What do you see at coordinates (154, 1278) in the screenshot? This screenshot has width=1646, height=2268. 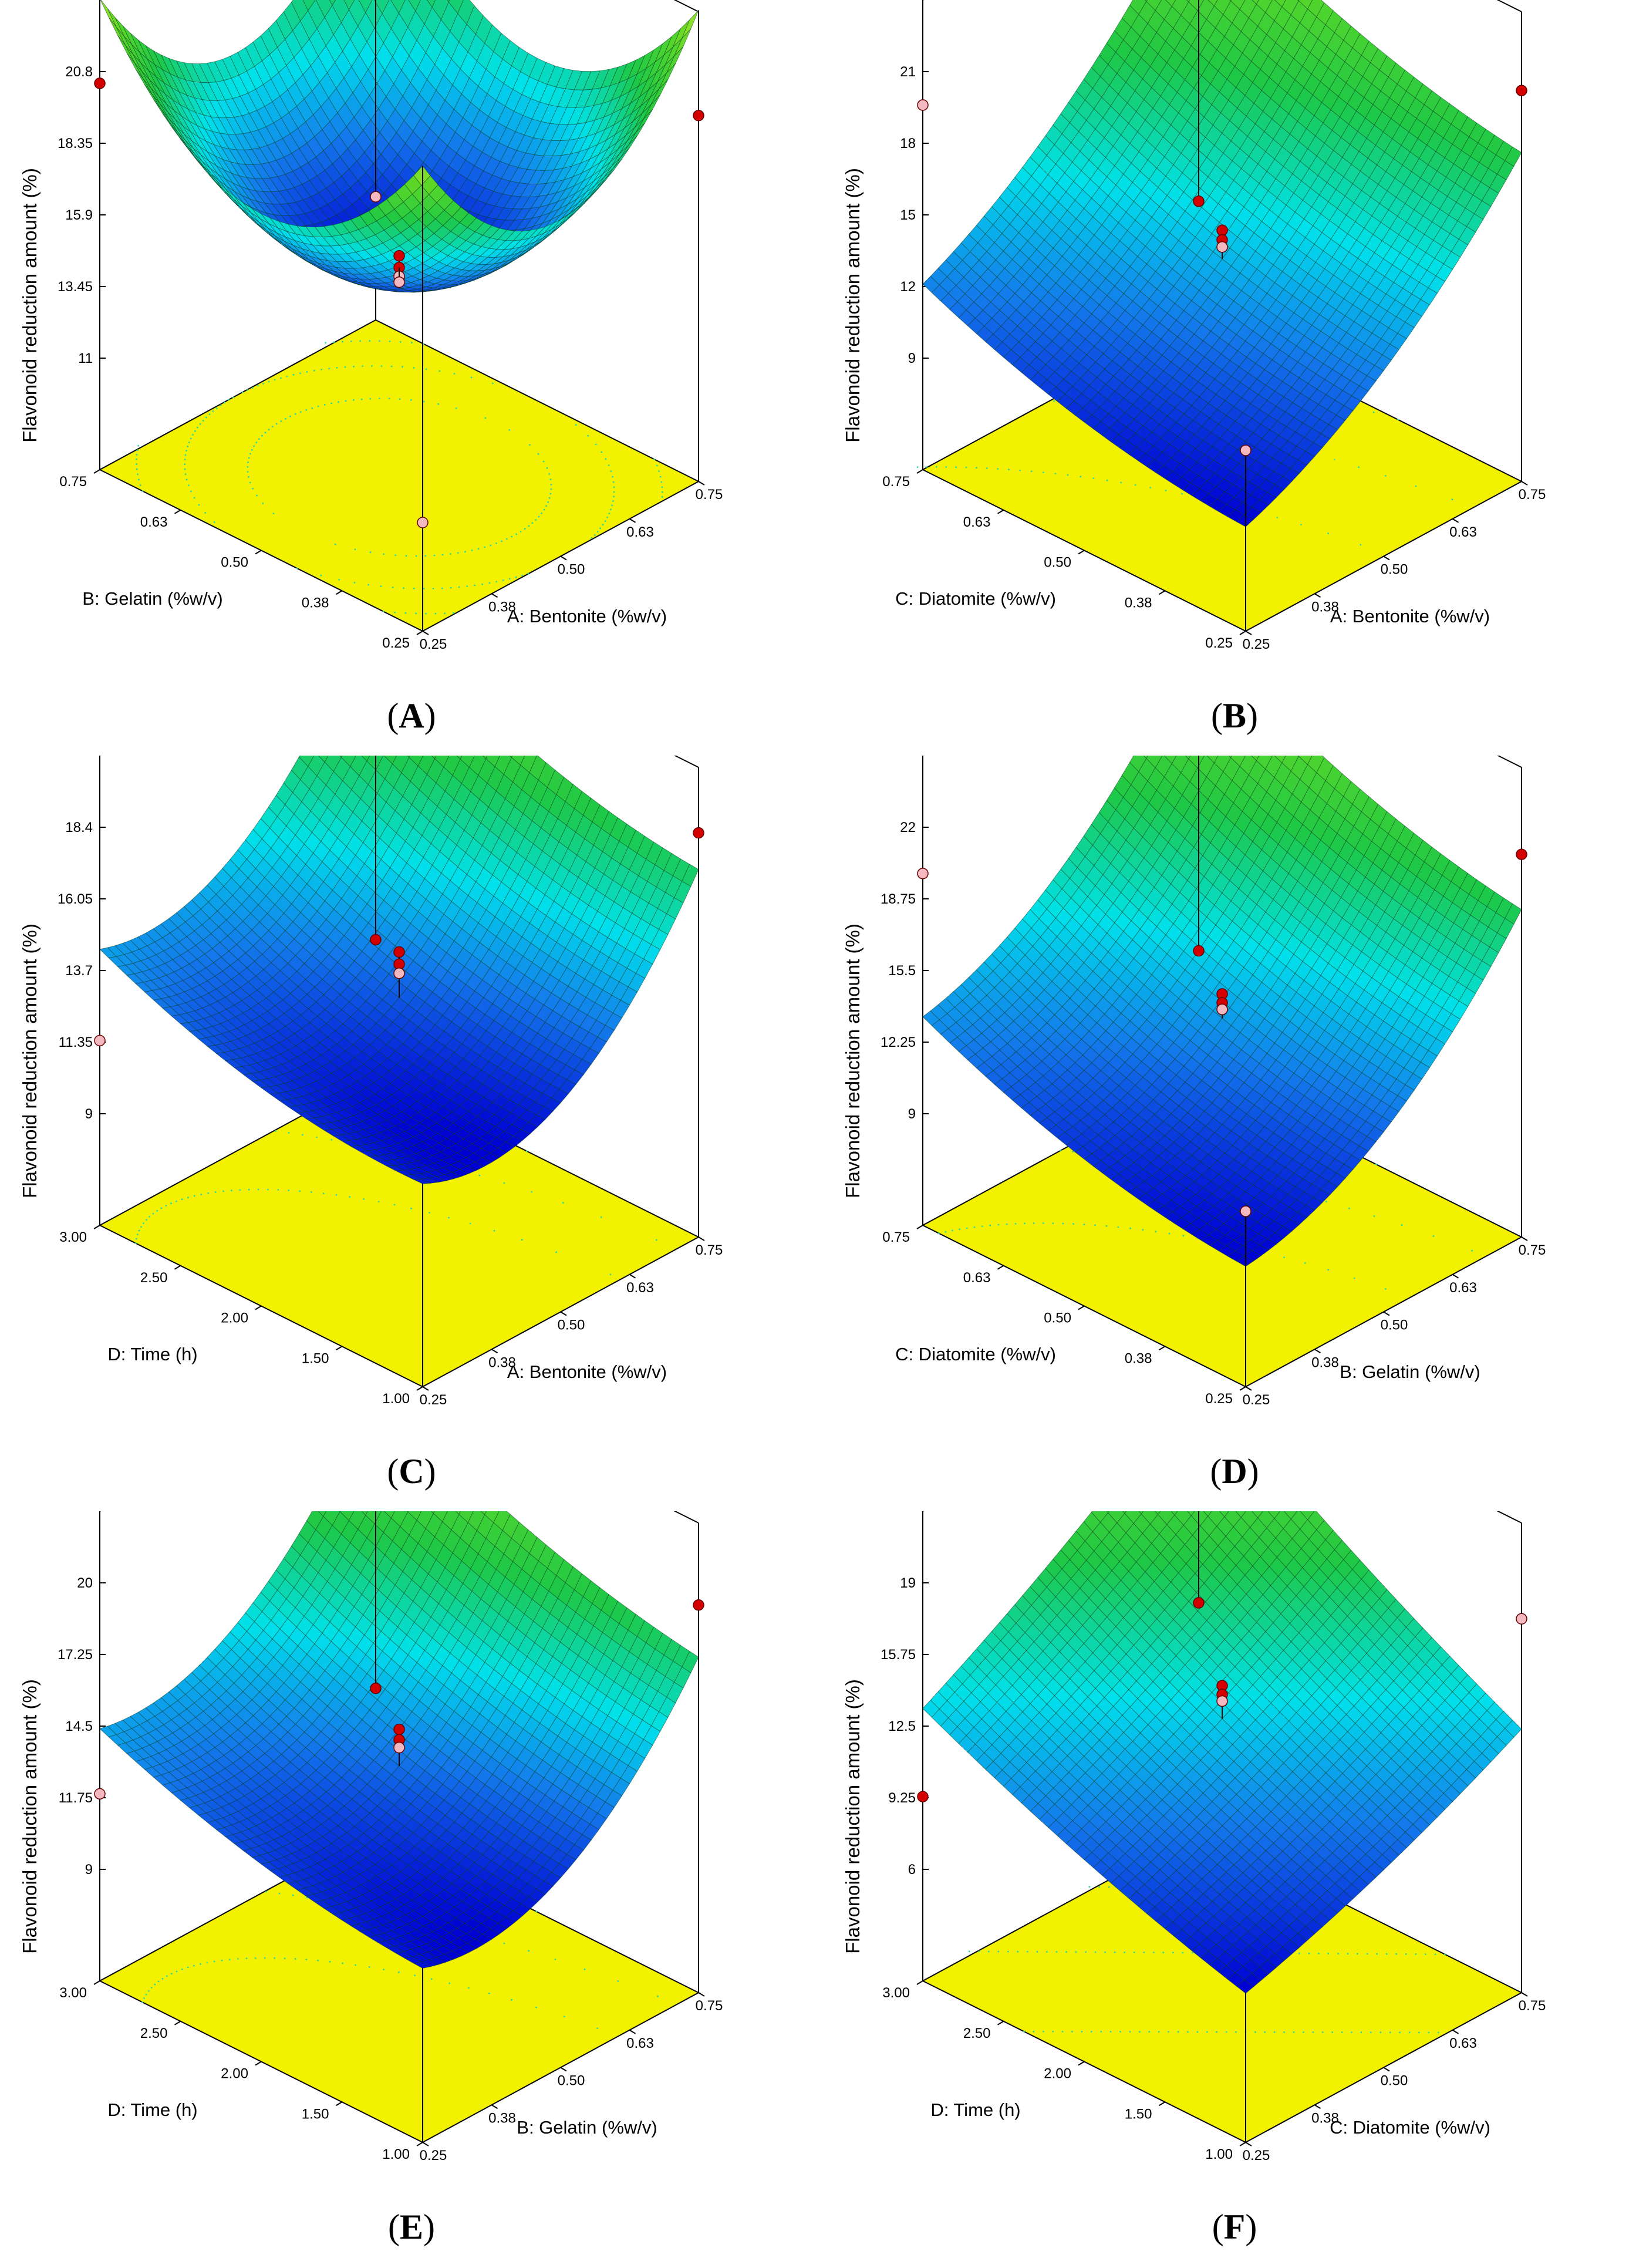 I see `y-tick-label: 2.50` at bounding box center [154, 1278].